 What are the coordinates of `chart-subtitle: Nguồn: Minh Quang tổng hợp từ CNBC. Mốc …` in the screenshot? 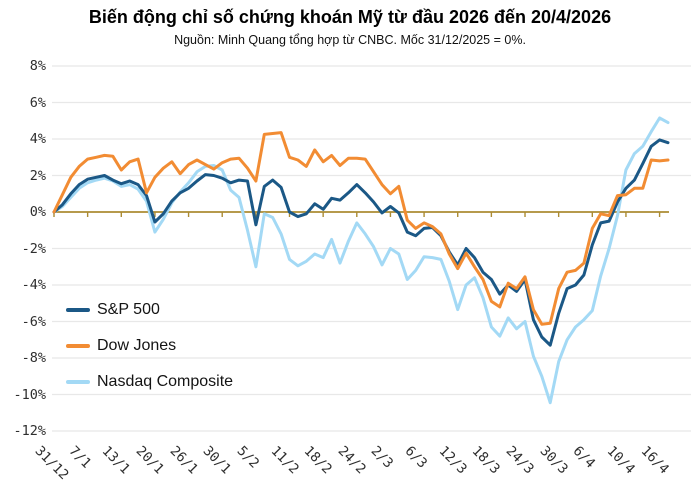 It's located at (350, 40).